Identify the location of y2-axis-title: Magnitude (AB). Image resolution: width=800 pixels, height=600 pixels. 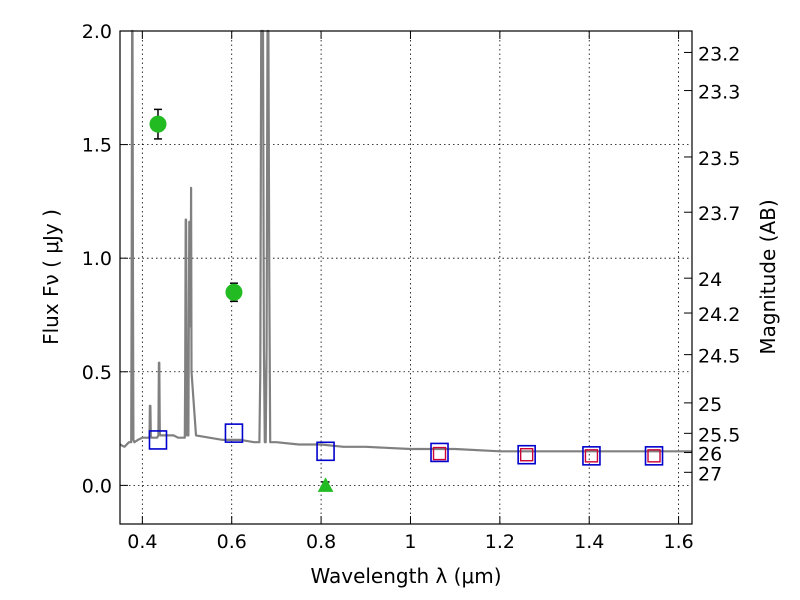
(768, 276).